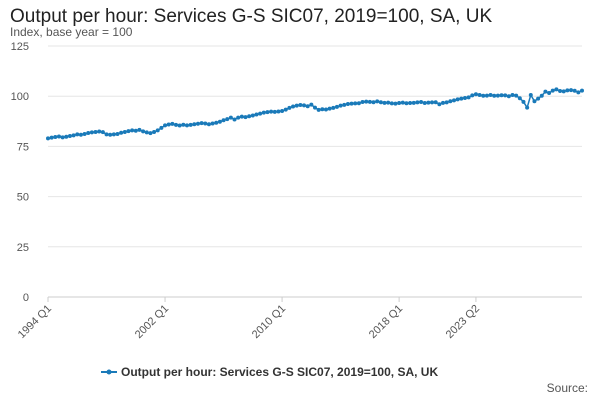 Image resolution: width=600 pixels, height=400 pixels. Describe the element at coordinates (315, 114) in the screenshot. I see `series-line-group` at that location.